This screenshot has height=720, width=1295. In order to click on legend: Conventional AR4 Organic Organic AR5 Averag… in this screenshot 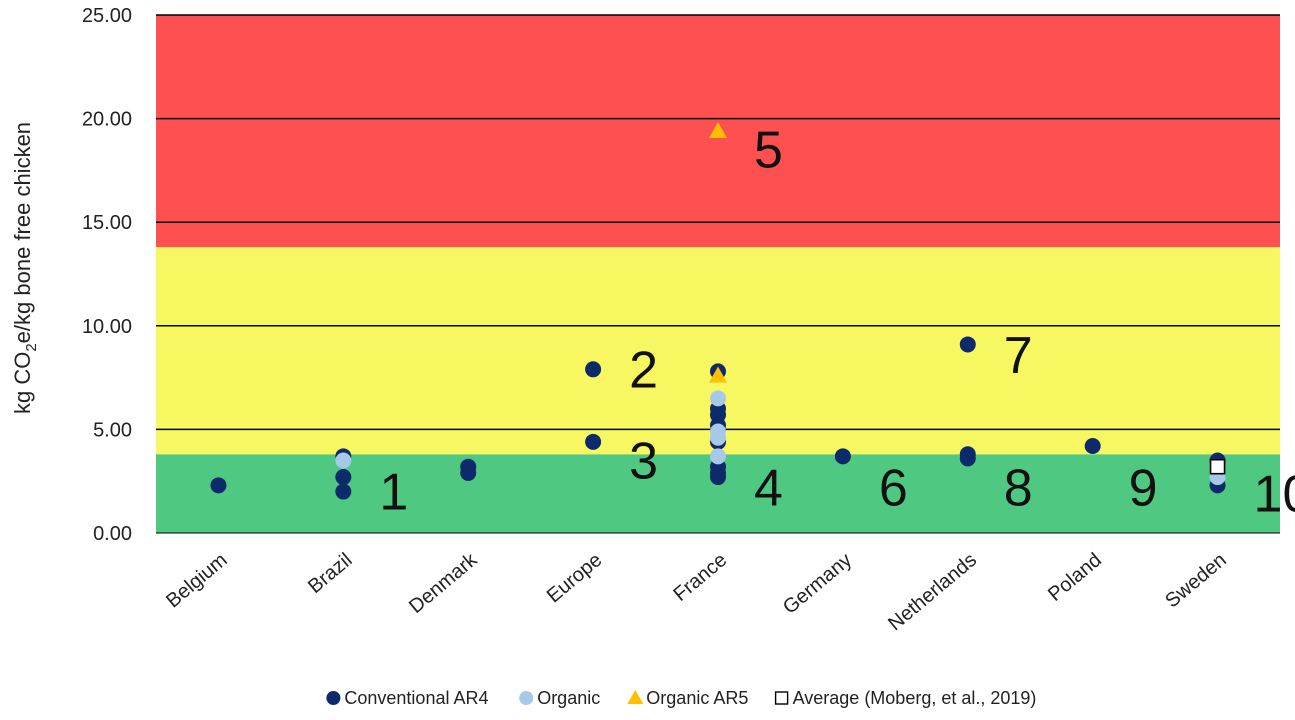, I will do `click(681, 698)`.